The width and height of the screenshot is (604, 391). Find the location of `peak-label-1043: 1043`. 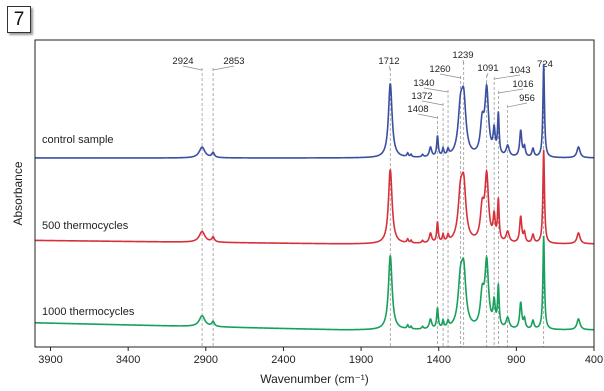

peak-label-1043: 1043 is located at coordinates (519, 70).